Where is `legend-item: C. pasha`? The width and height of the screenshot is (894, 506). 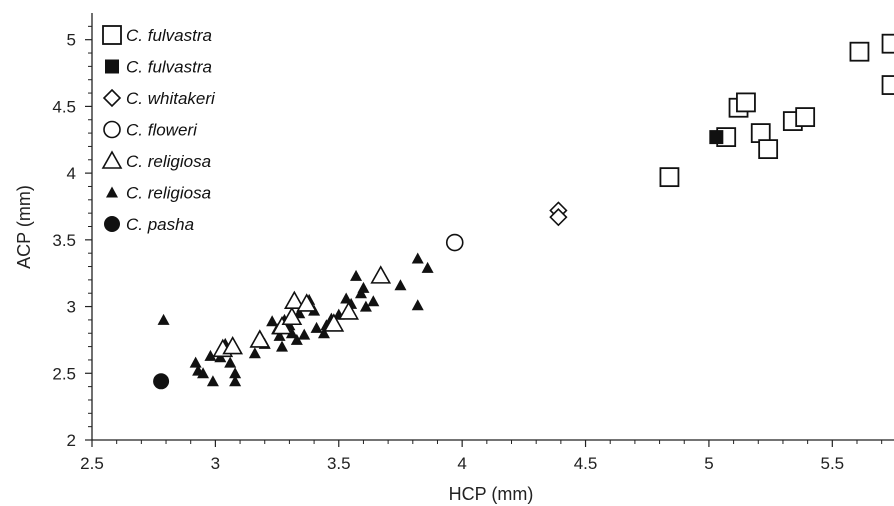 legend-item: C. pasha is located at coordinates (149, 224).